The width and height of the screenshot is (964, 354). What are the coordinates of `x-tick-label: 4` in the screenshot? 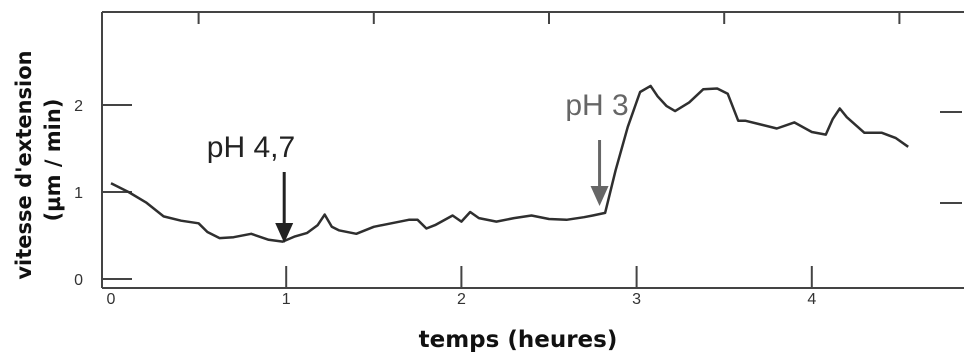 It's located at (811, 299).